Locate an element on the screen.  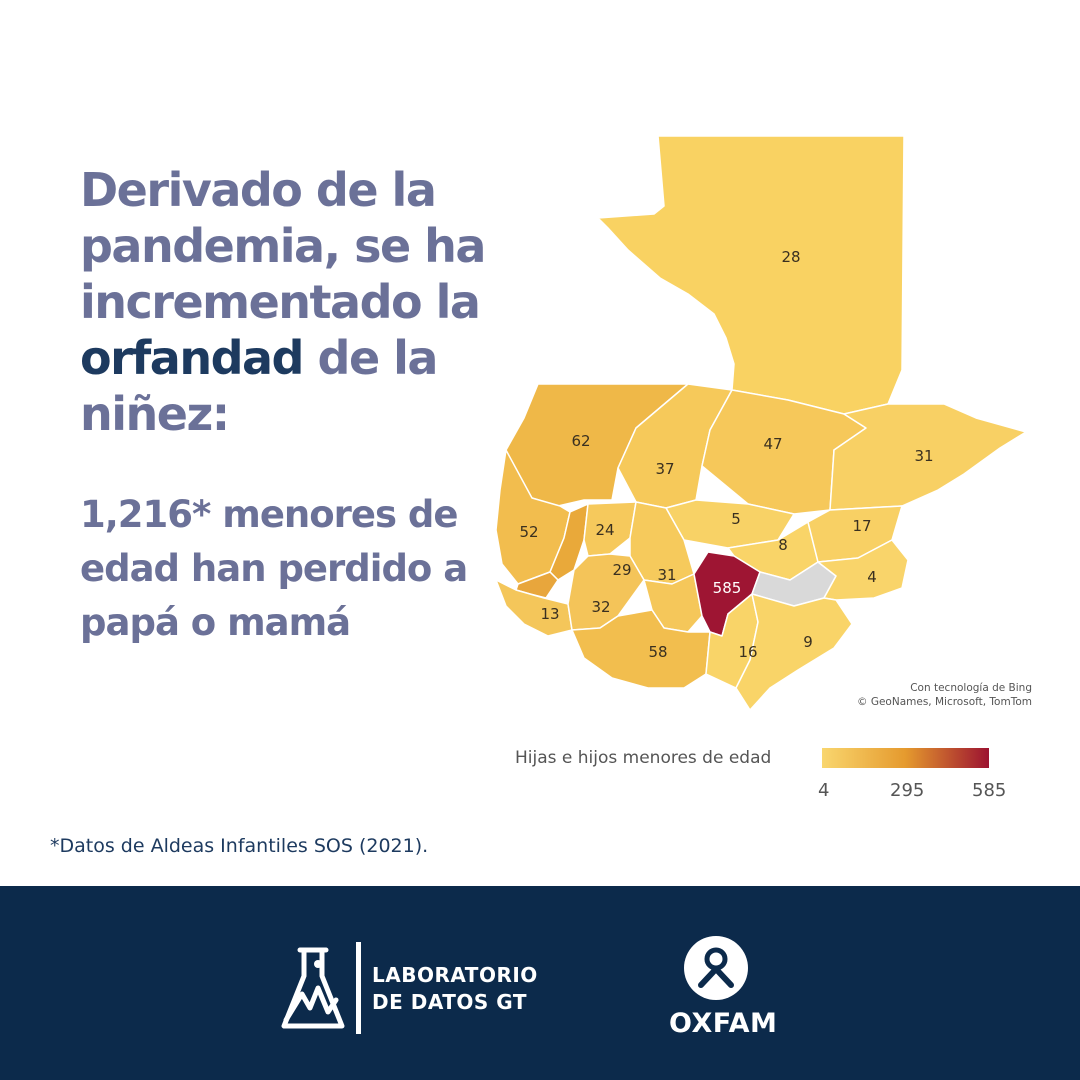
map-credit-line1: Con tecnología de Bing is located at coordinates (971, 688).